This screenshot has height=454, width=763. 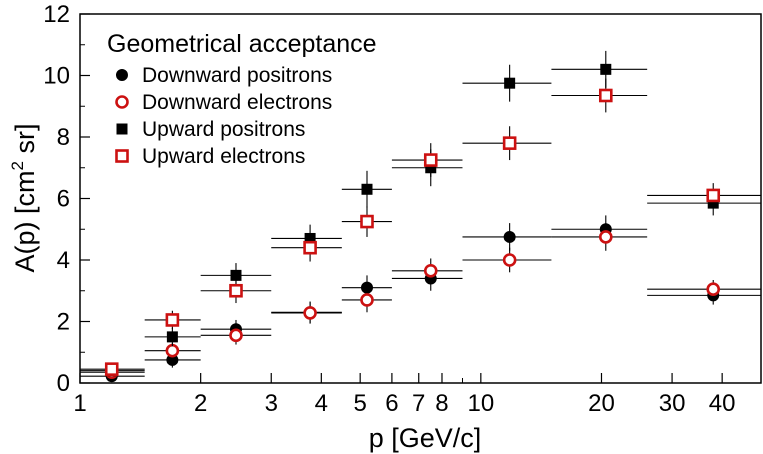 I want to click on y-tick-label: 2, so click(x=63, y=322).